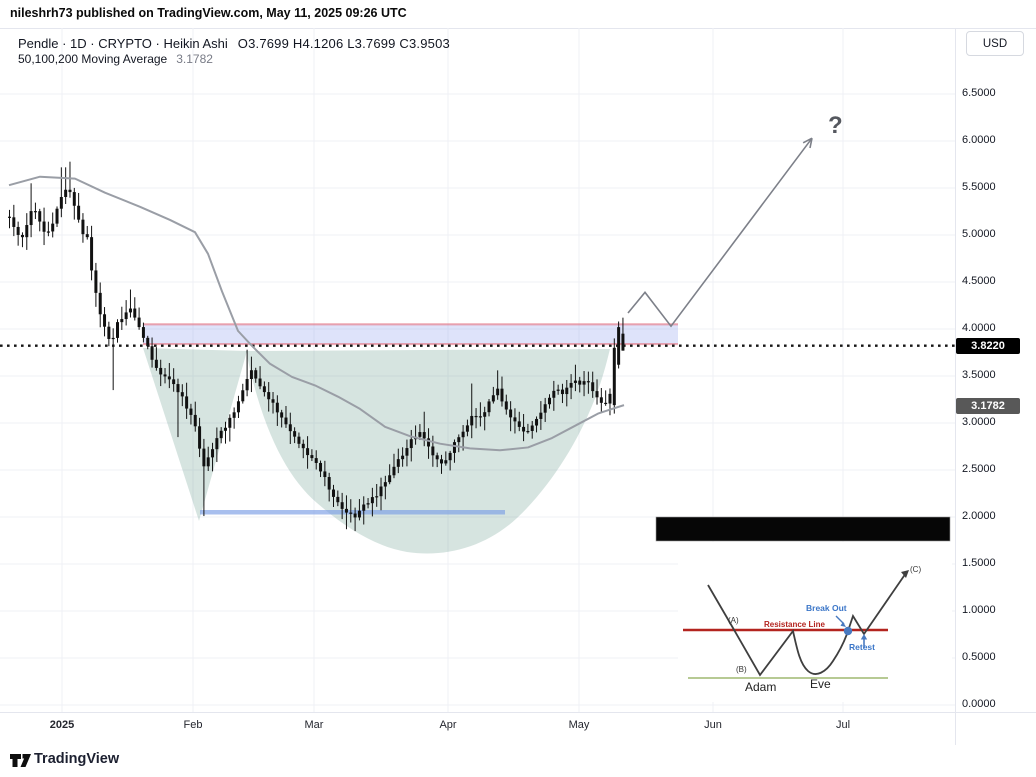  What do you see at coordinates (988, 346) in the screenshot?
I see `current-price-badge: 3.8220` at bounding box center [988, 346].